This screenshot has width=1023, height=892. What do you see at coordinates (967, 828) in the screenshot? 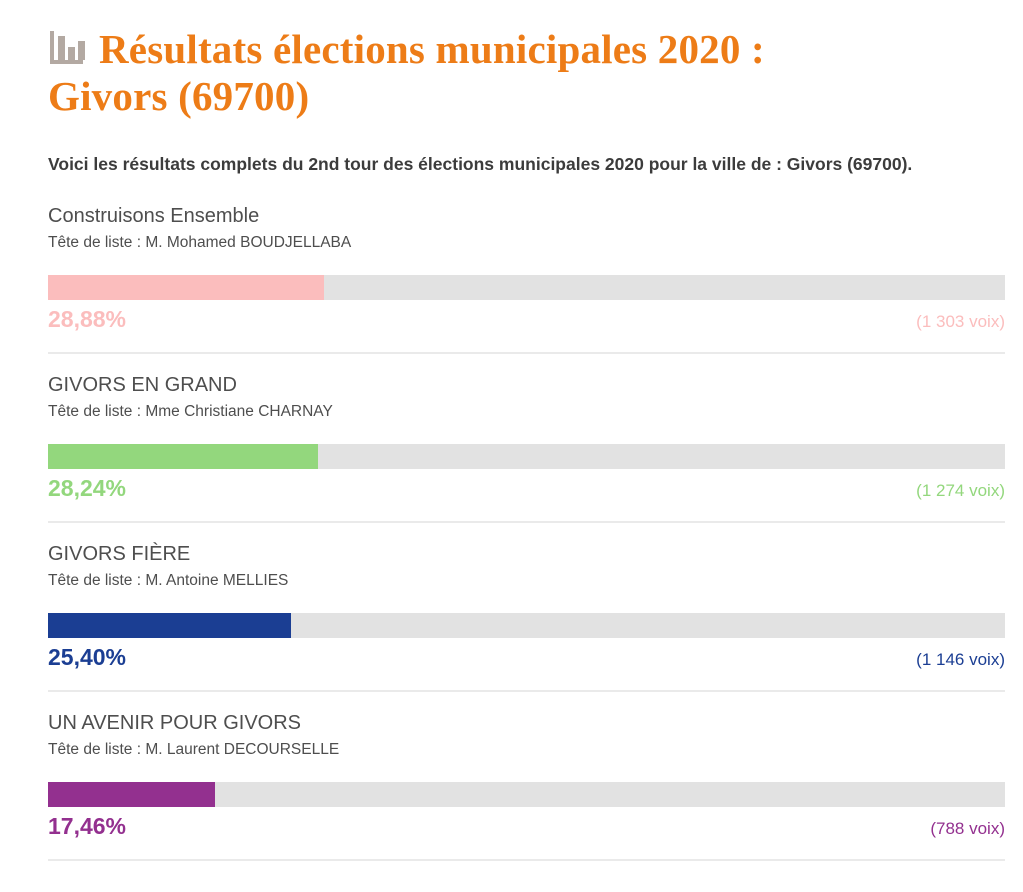
I see `votes-count: (788 voix)` at bounding box center [967, 828].